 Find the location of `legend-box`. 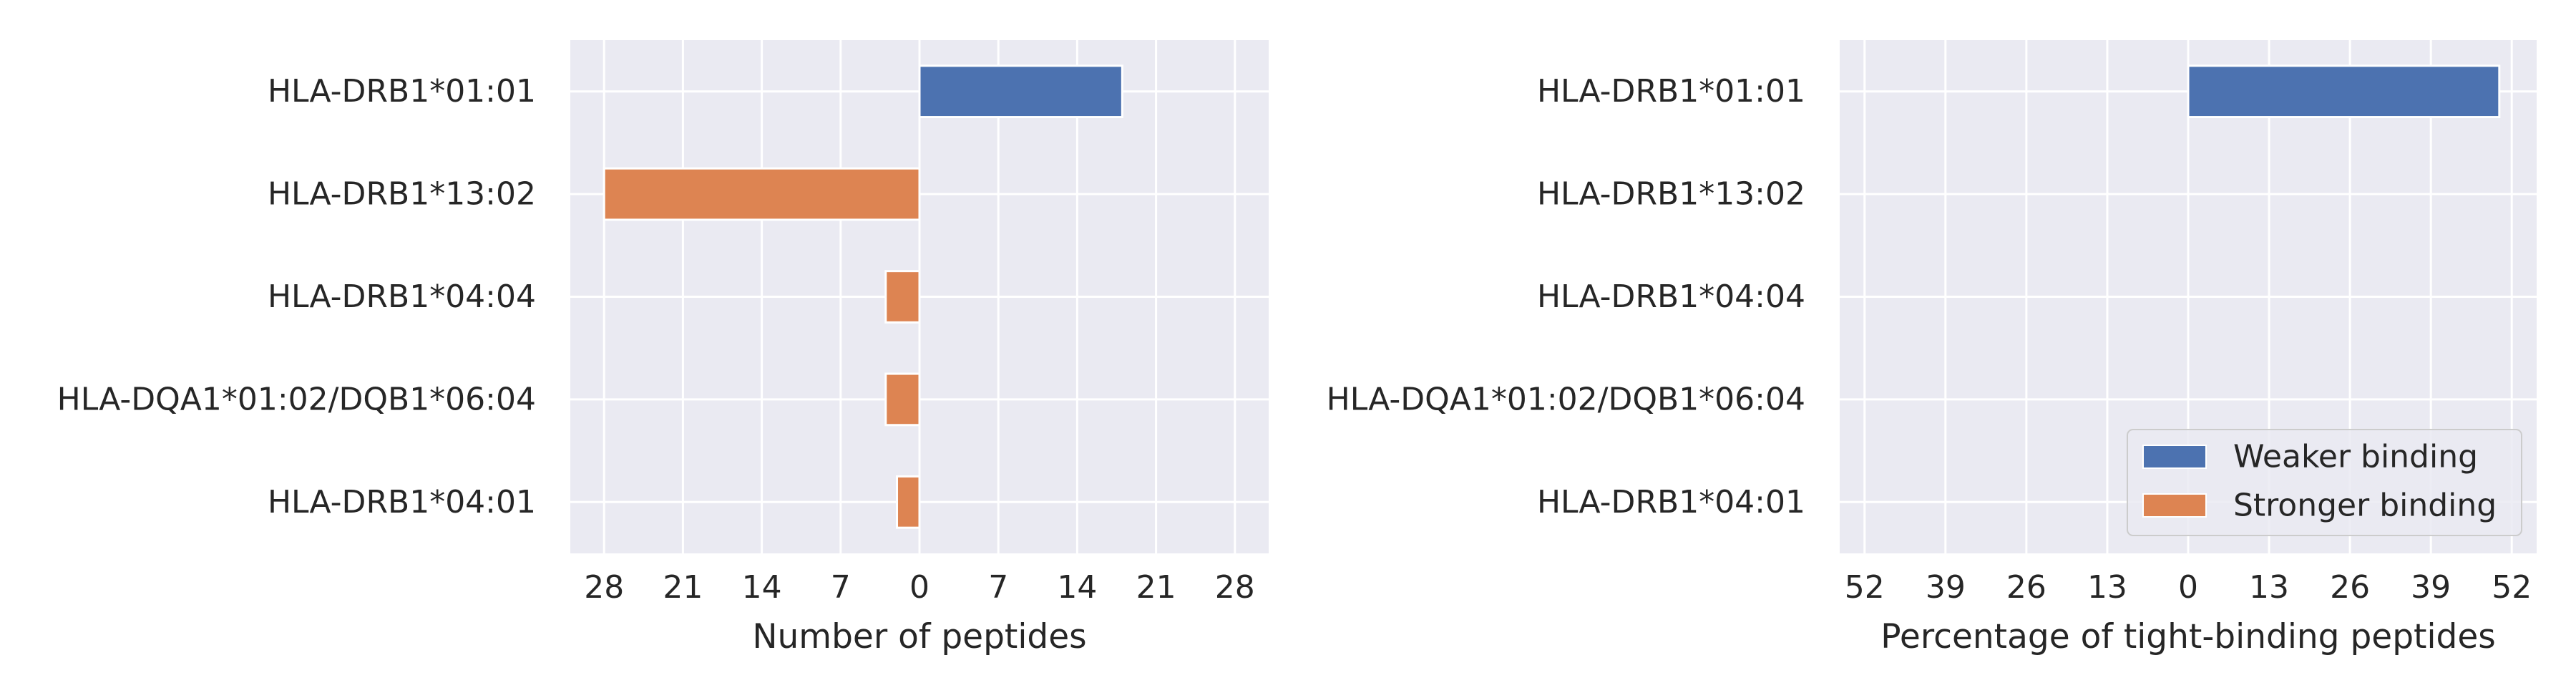

legend-box is located at coordinates (2324, 482).